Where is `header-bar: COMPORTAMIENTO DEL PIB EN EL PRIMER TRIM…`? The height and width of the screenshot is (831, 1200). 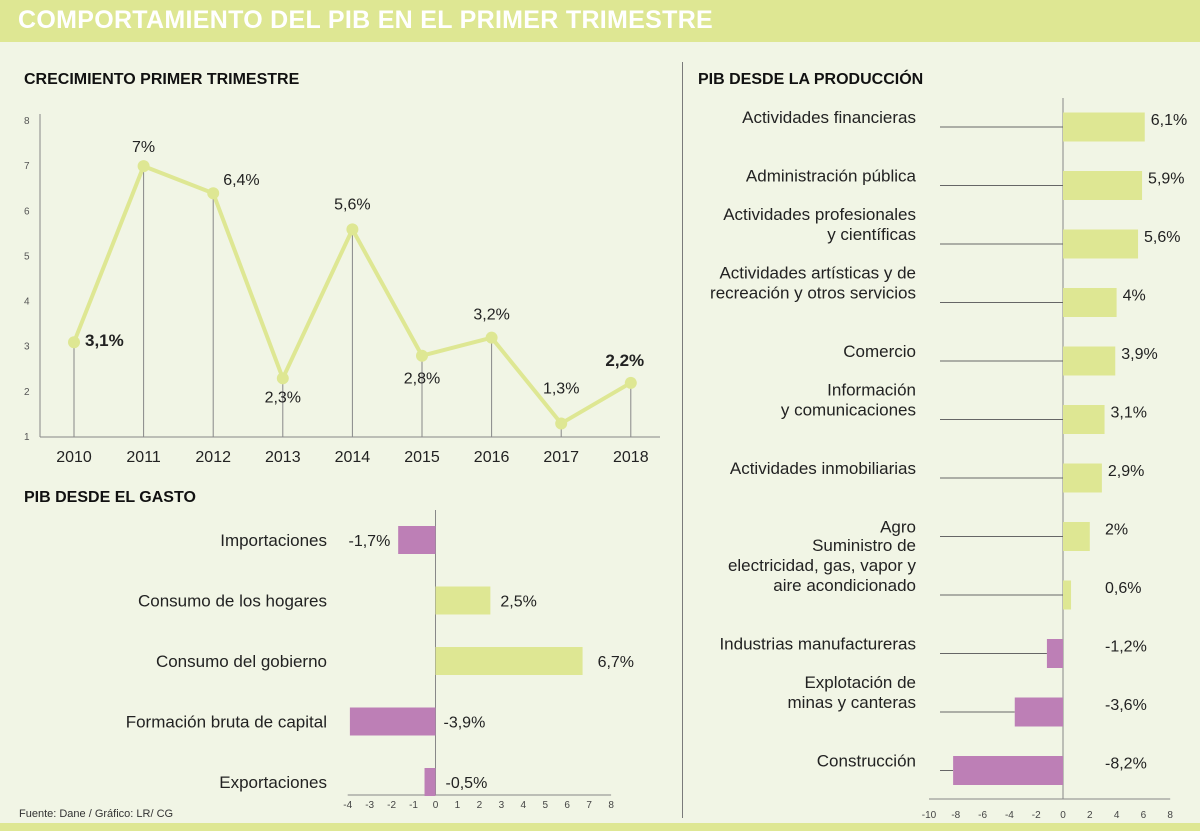
header-bar: COMPORTAMIENTO DEL PIB EN EL PRIMER TRIM… is located at coordinates (600, 21).